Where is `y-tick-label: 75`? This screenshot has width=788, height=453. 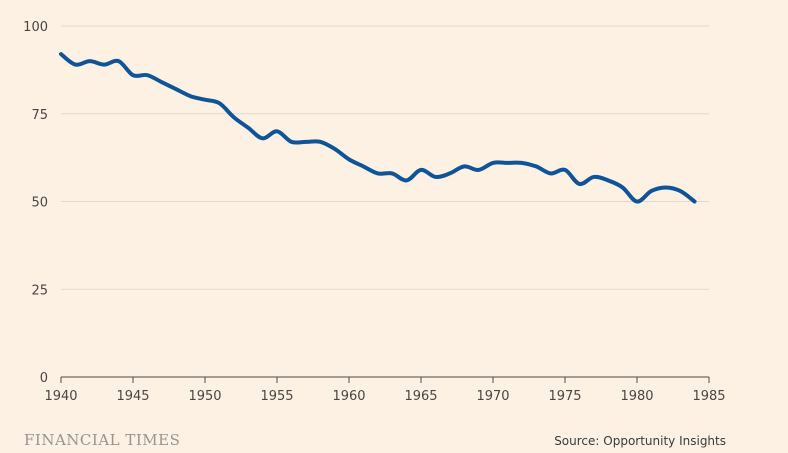 y-tick-label: 75 is located at coordinates (39, 115).